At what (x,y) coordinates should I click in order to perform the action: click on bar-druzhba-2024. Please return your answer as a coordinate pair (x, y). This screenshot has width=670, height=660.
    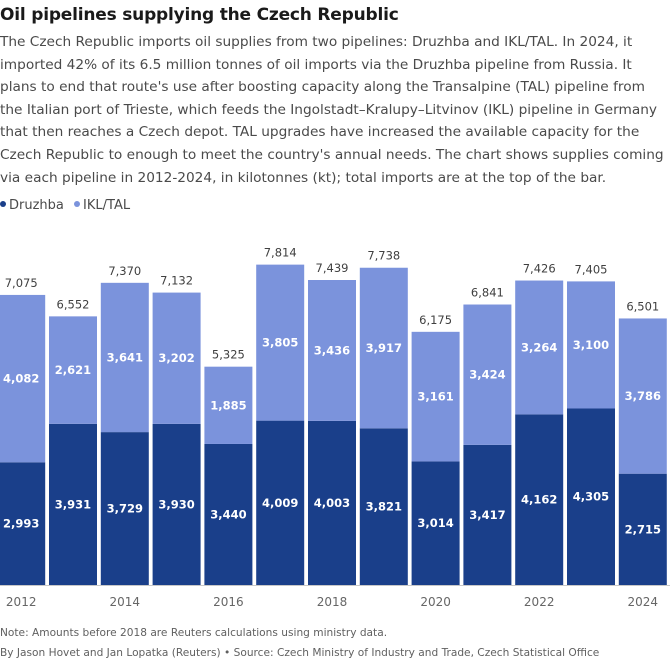
    Looking at the image, I should click on (642, 529).